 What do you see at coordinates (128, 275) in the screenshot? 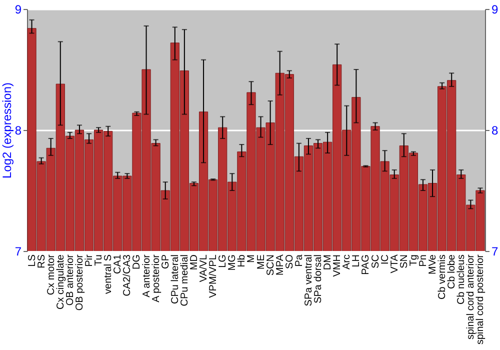
I see `x-tick-label: CA2/CA3` at bounding box center [128, 275].